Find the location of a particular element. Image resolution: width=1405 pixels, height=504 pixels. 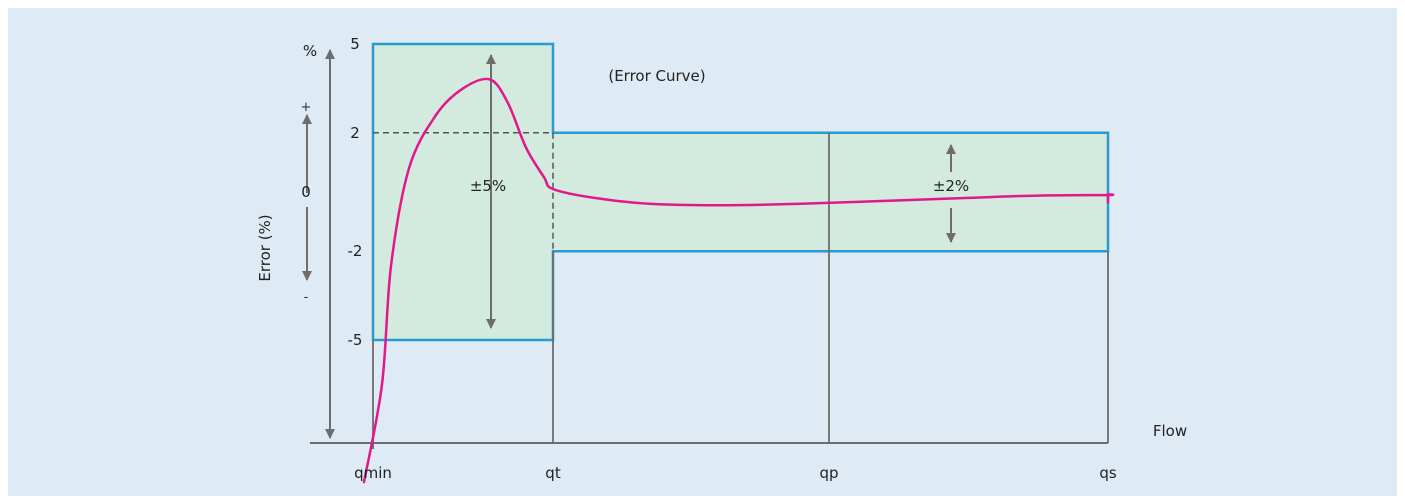

x-tick-label-qt: qt is located at coordinates (553, 473).